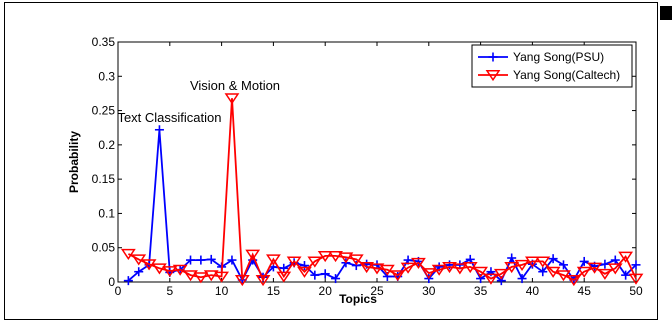 The height and width of the screenshot is (324, 672). I want to click on corner-mark, so click(666, 13).